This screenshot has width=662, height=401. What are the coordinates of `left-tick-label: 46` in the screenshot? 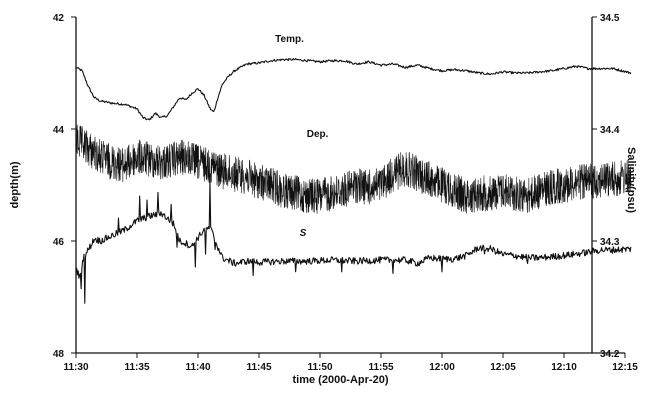 It's located at (59, 242).